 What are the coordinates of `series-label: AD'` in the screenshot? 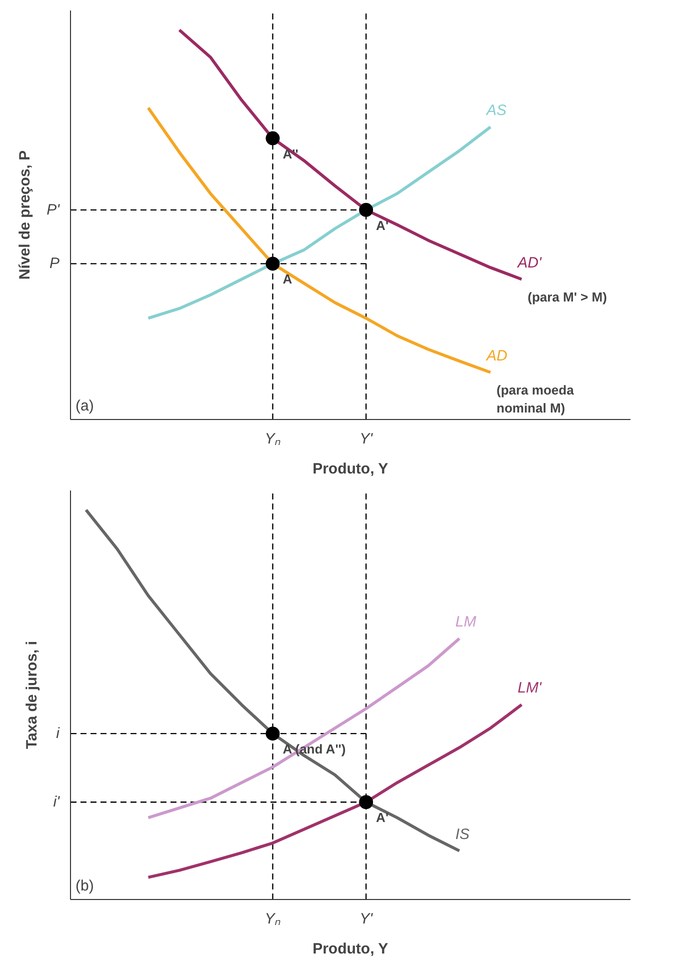 It's located at (529, 263).